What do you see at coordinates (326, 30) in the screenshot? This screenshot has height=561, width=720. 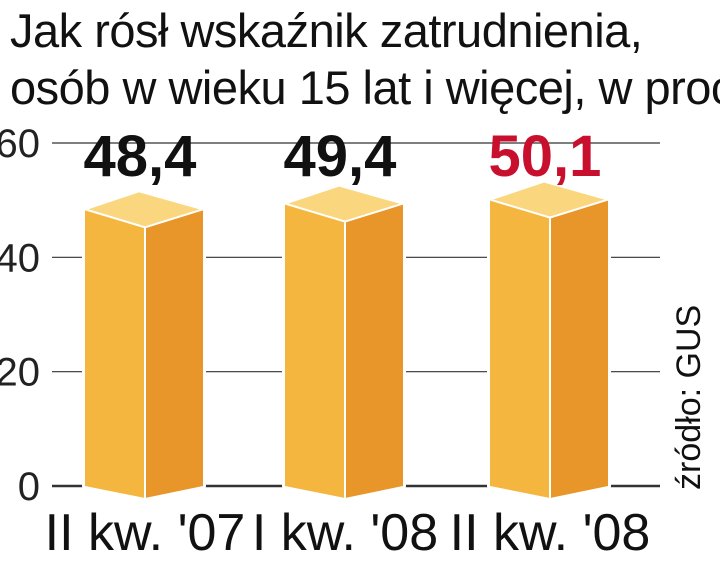 I see `title-line-1: Jak rósł wskaźnik zatrudnienia,` at bounding box center [326, 30].